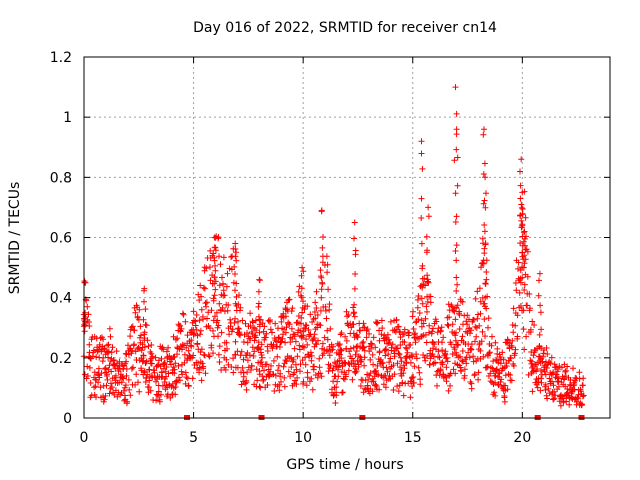 The height and width of the screenshot is (480, 640). What do you see at coordinates (61, 299) in the screenshot?
I see `y-tick-label: 0.4` at bounding box center [61, 299].